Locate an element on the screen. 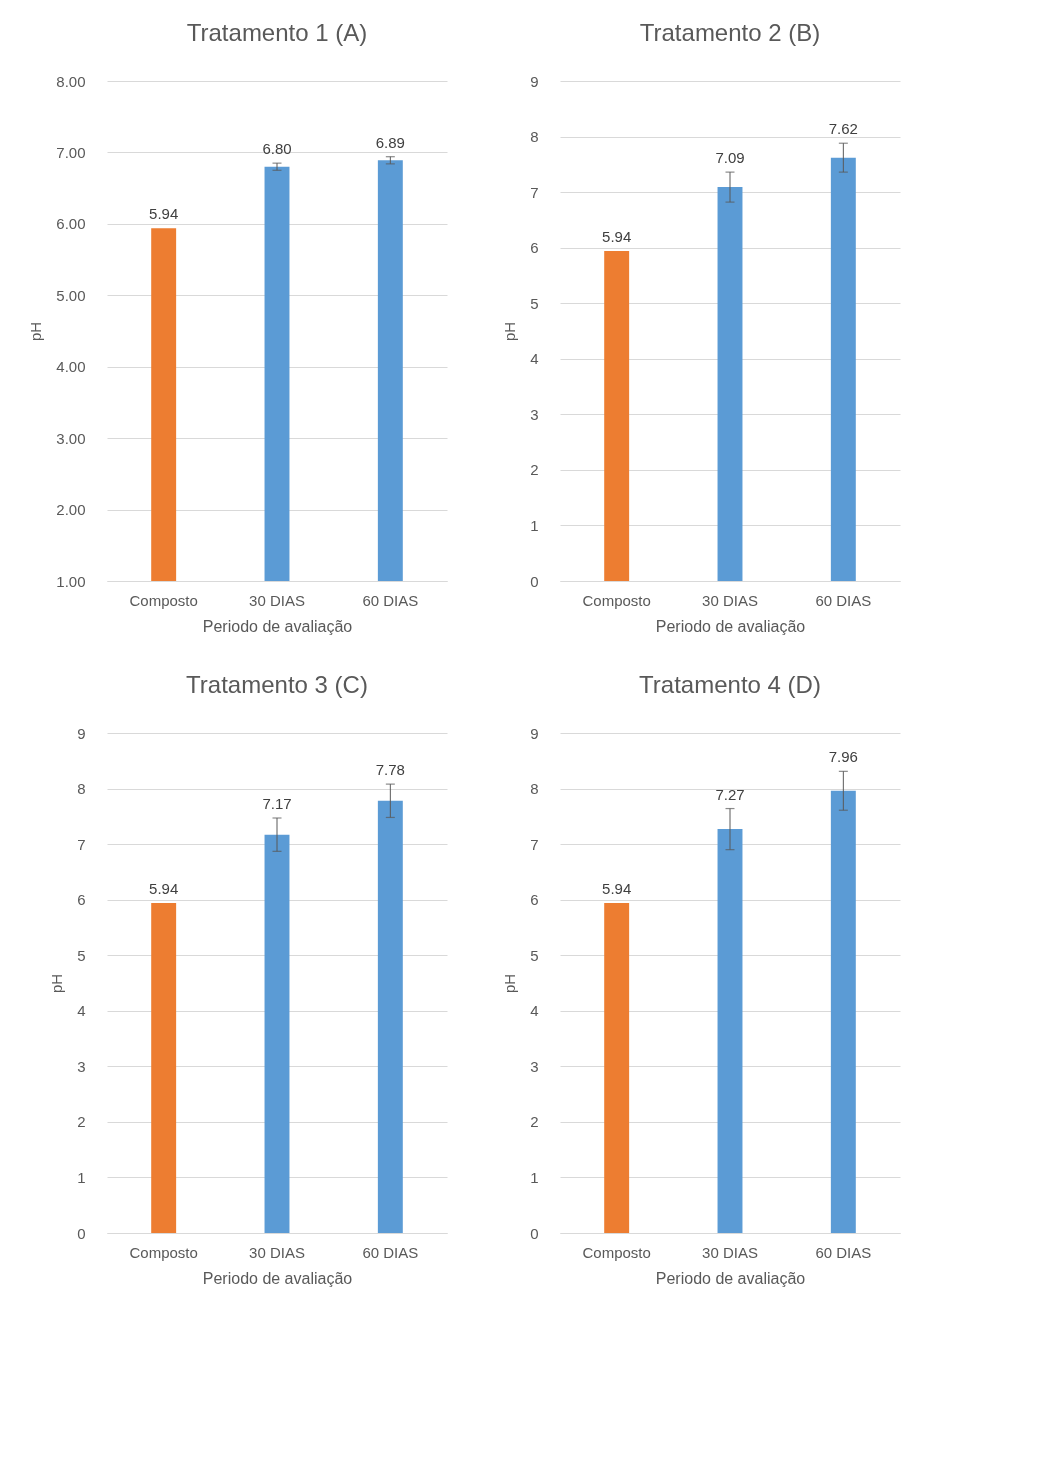 This screenshot has height=1463, width=1054. data-label: 7.62 is located at coordinates (843, 129).